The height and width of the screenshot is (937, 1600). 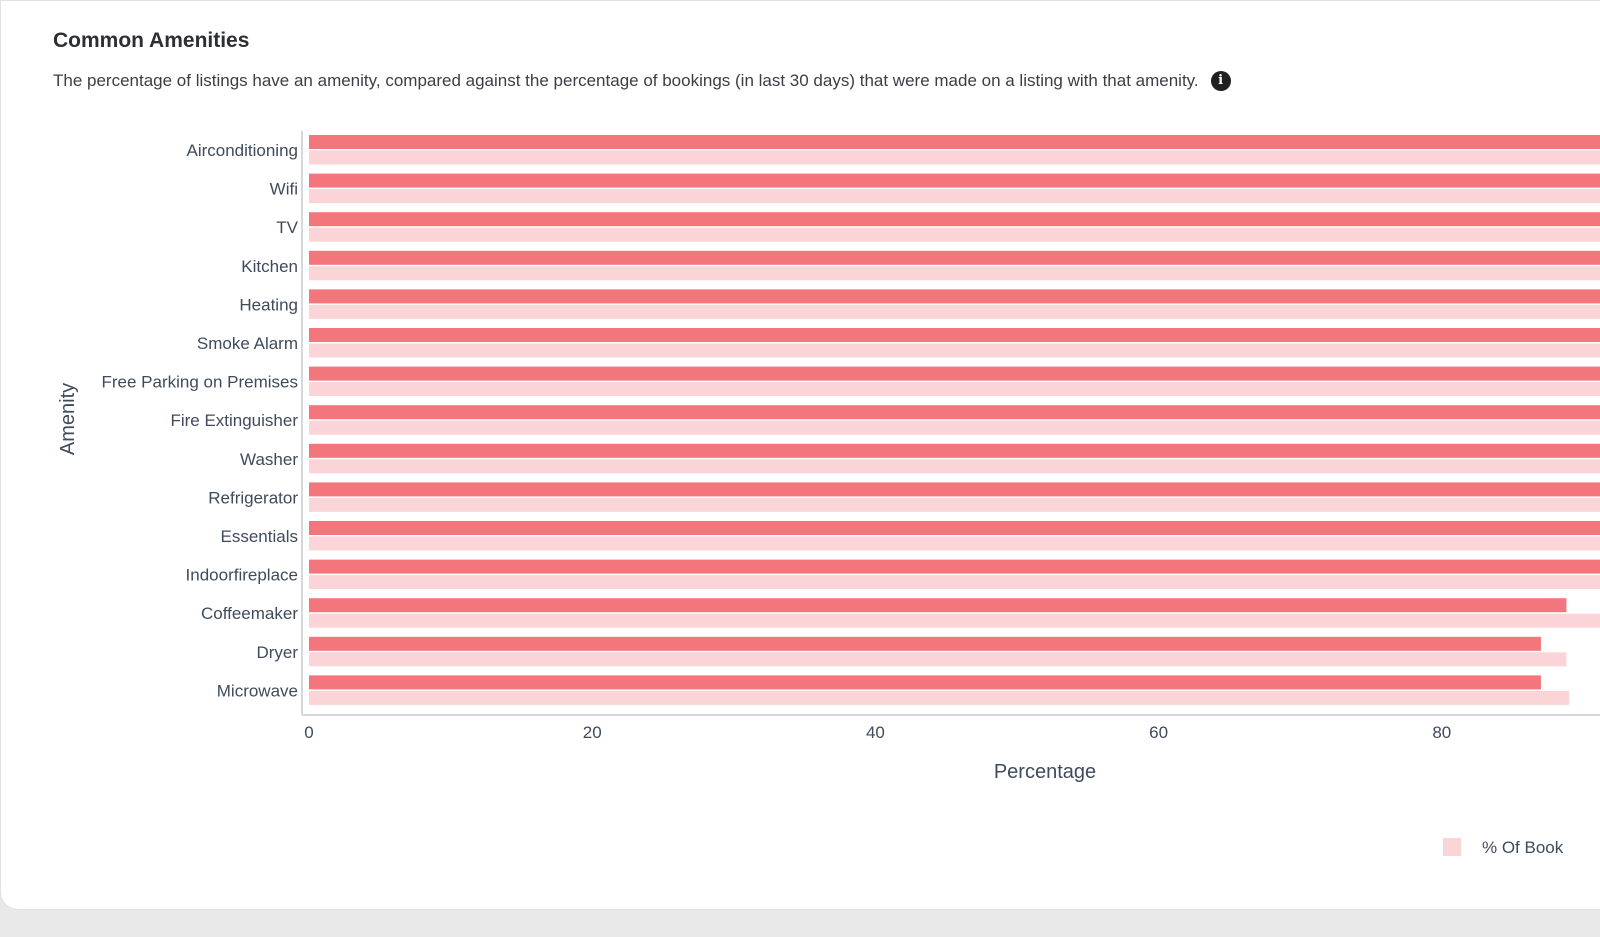 I want to click on y-tick-label: Washer, so click(x=269, y=459).